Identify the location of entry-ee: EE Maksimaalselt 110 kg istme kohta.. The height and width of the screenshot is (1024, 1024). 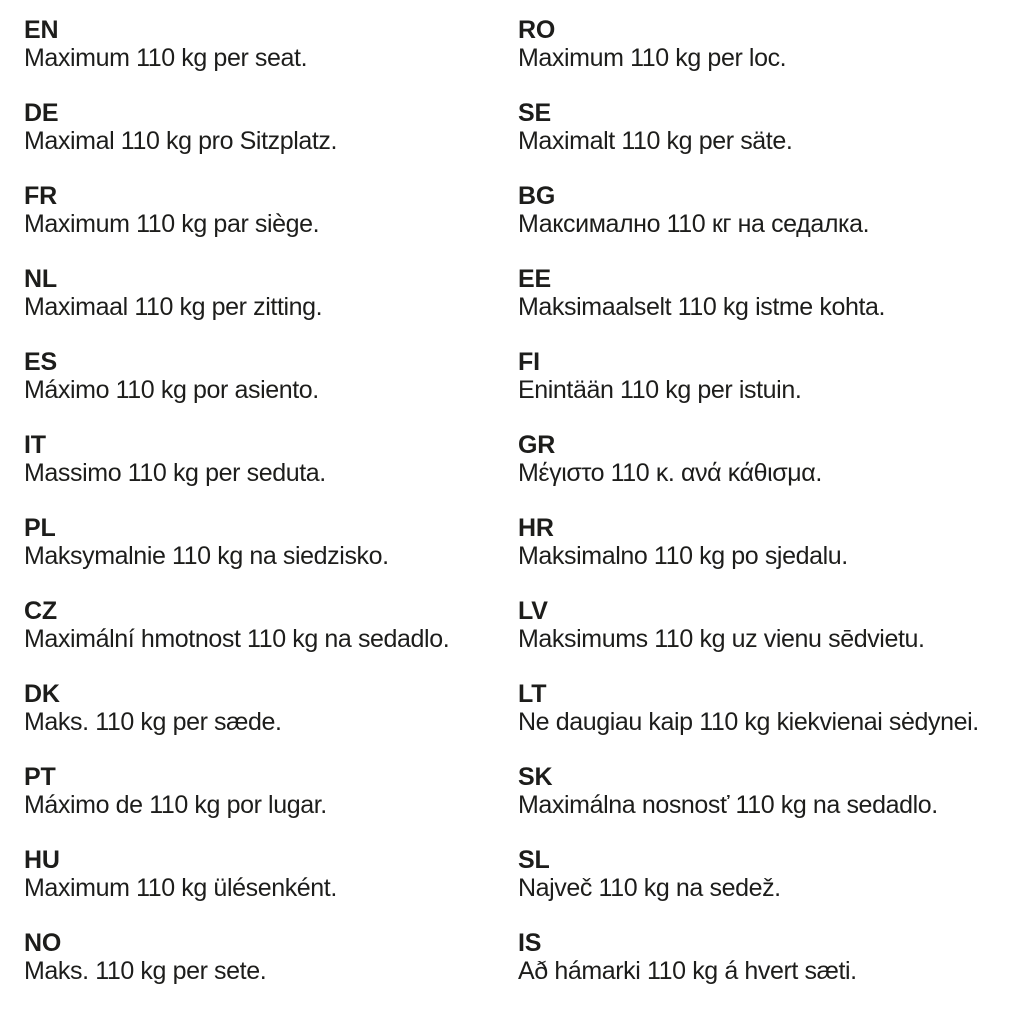
(771, 293).